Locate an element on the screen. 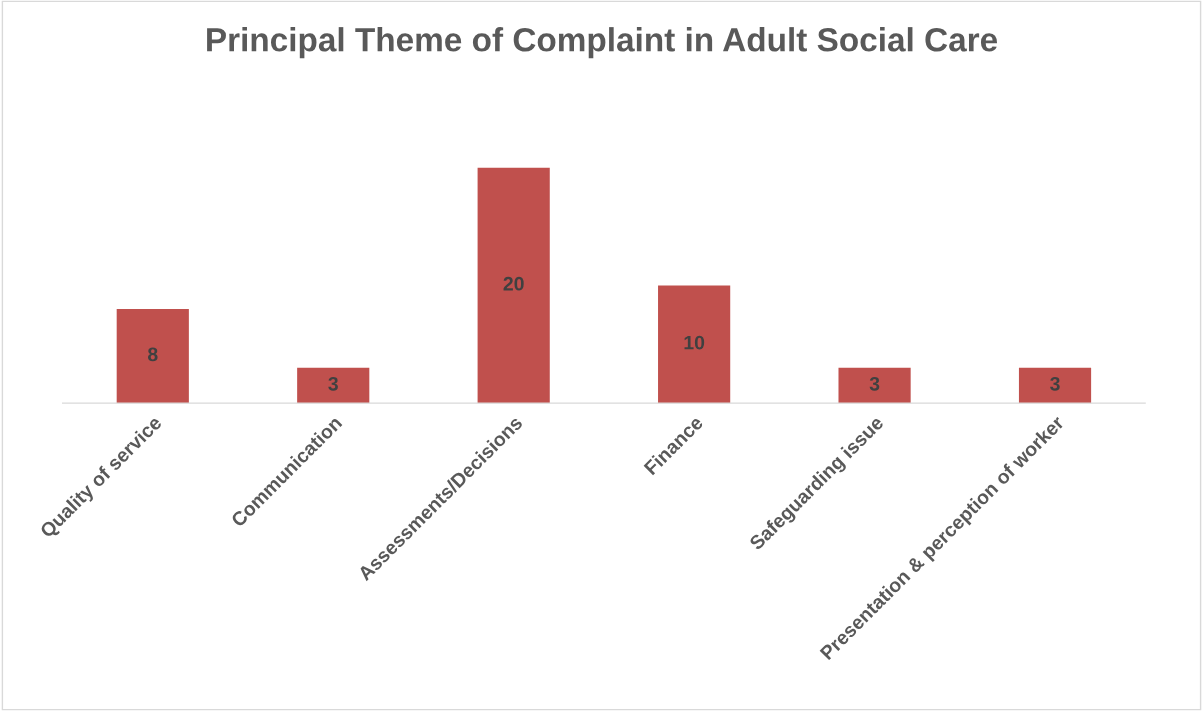 This screenshot has width=1203, height=711. chart-title: Principal Theme of Complaint in Adult Social Care is located at coordinates (602, 43).